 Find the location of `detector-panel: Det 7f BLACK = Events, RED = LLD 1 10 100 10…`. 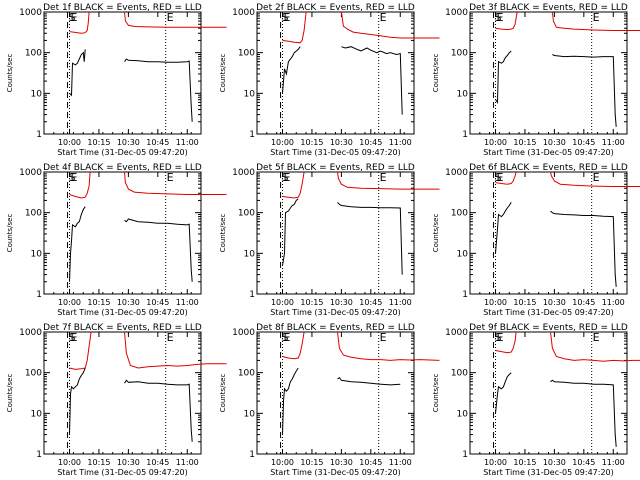

detector-panel: Det 7f BLACK = Events, RED = LLD 1 10 100 10… is located at coordinates (116, 400).